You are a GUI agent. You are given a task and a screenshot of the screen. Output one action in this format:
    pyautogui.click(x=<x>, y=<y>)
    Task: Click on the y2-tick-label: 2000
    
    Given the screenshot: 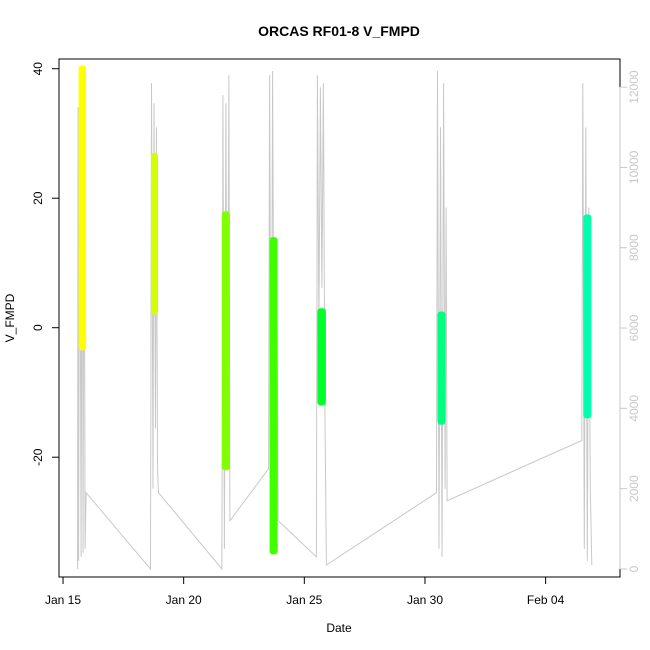 What is the action you would take?
    pyautogui.click(x=634, y=488)
    